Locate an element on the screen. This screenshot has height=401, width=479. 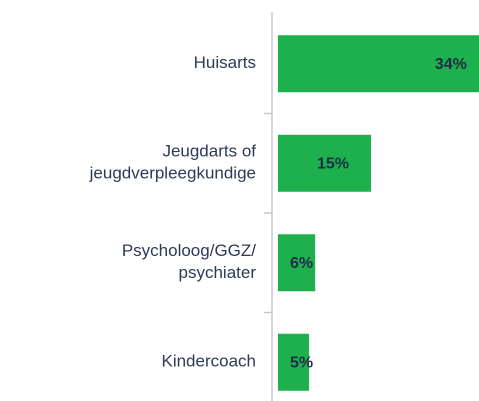
value-label: 6% is located at coordinates (301, 263).